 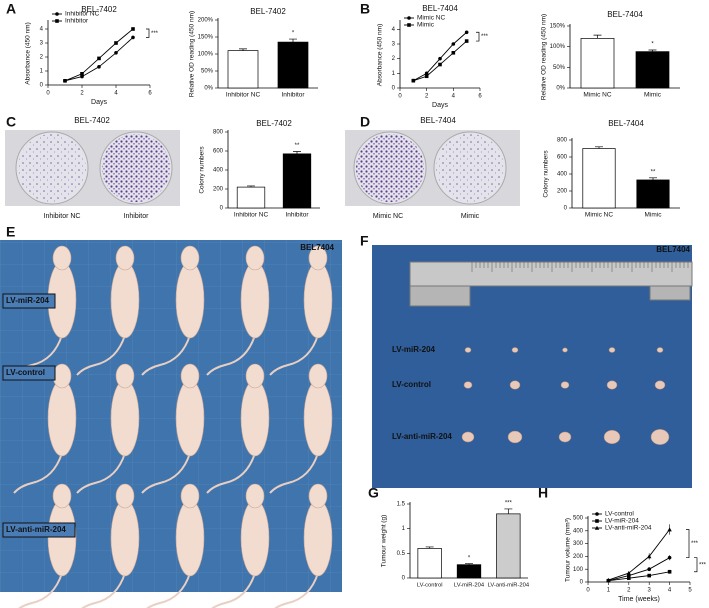 What do you see at coordinates (206, 55) in the screenshot?
I see `y-tick-label: 100%` at bounding box center [206, 55].